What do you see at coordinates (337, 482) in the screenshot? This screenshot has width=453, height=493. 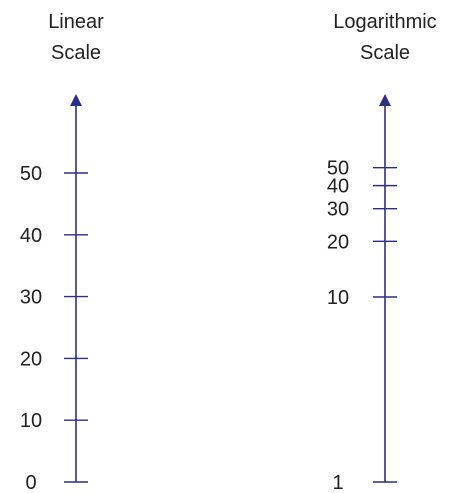 I see `log-tick-label: 1` at bounding box center [337, 482].